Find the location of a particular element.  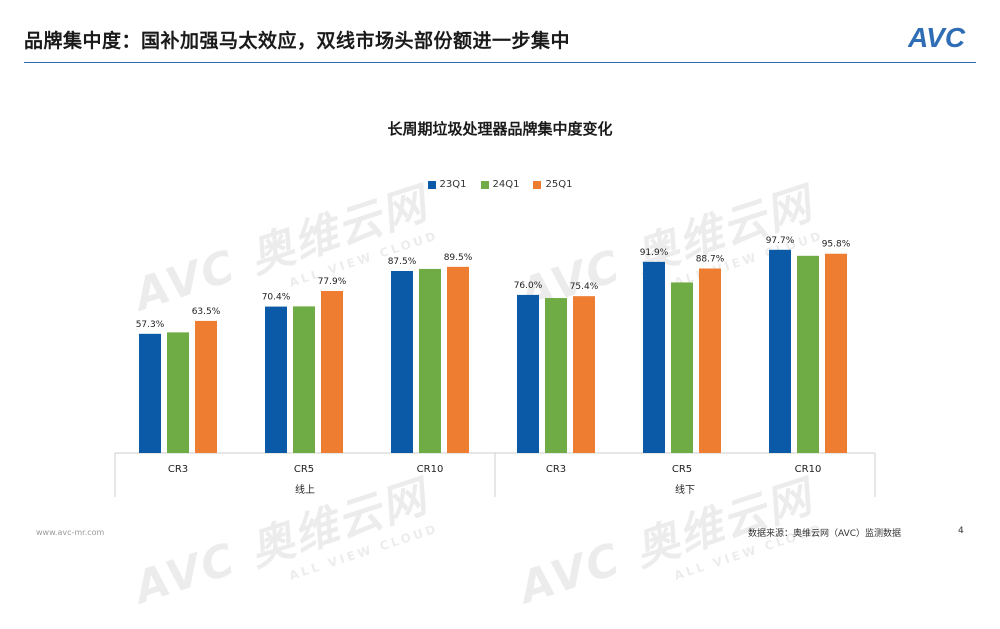

chart-legend: 23Q1 24Q1 25Q1 is located at coordinates (500, 184).